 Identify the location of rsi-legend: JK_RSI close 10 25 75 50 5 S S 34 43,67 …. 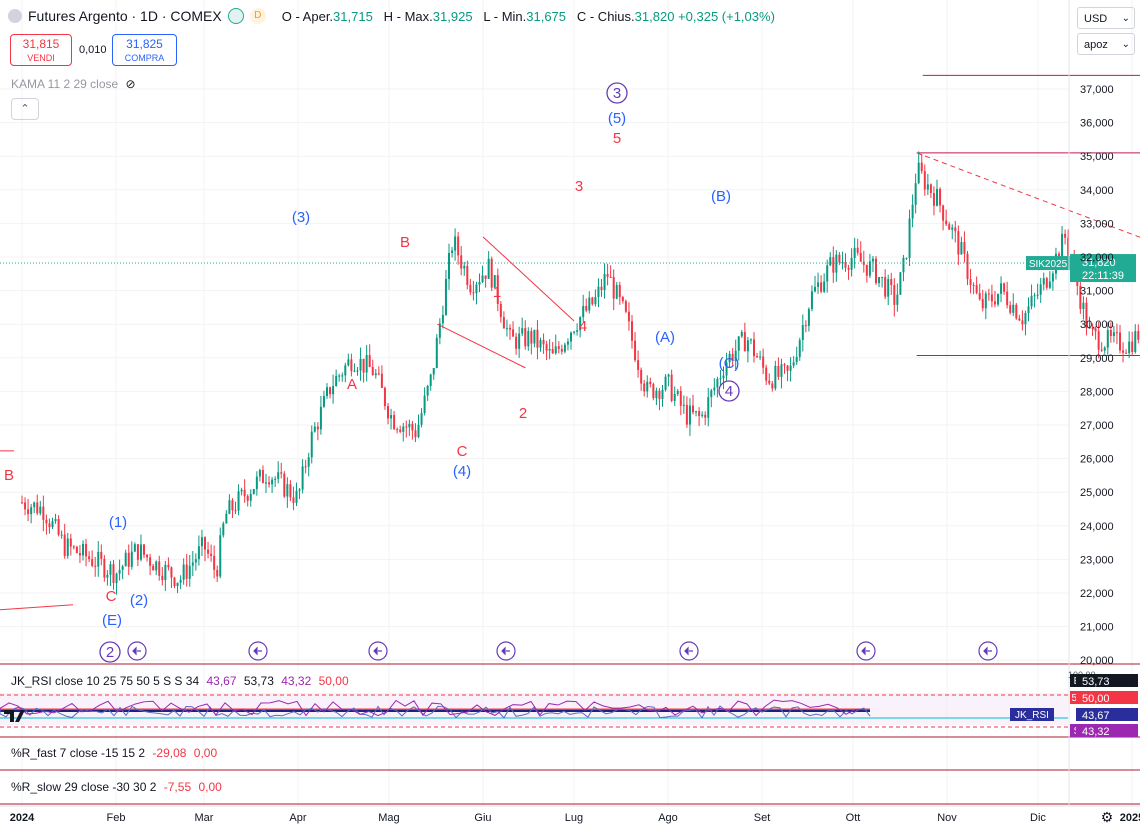
(180, 681).